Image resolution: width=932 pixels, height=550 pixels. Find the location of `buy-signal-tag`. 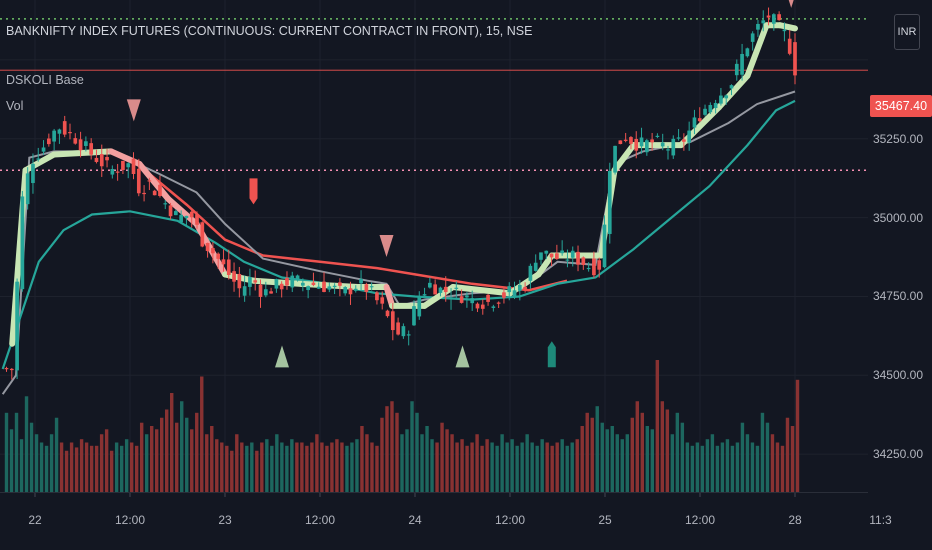

buy-signal-tag is located at coordinates (551, 354).